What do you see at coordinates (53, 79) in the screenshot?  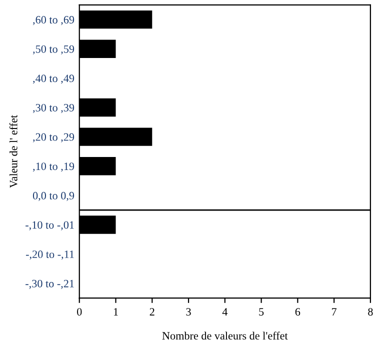 I see `y-tick-label: ,40 to ,49` at bounding box center [53, 79].